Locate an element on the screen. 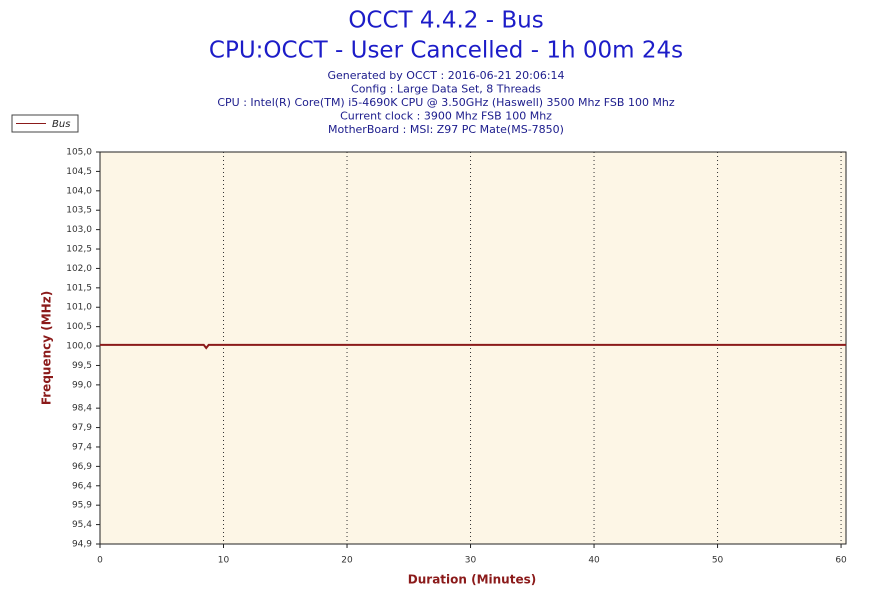 This screenshot has height=599, width=892. series-line is located at coordinates (473, 346).